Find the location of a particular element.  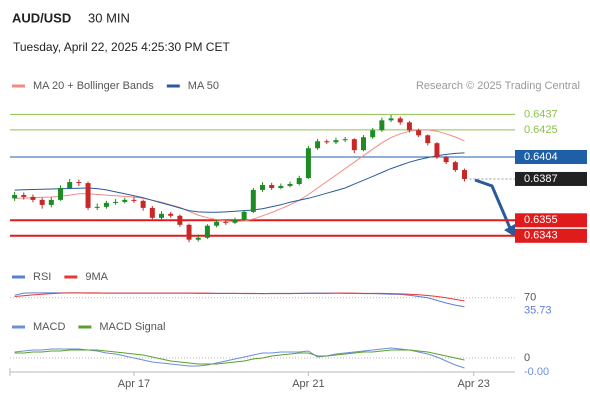

last-value-label: -0.00 is located at coordinates (536, 372).